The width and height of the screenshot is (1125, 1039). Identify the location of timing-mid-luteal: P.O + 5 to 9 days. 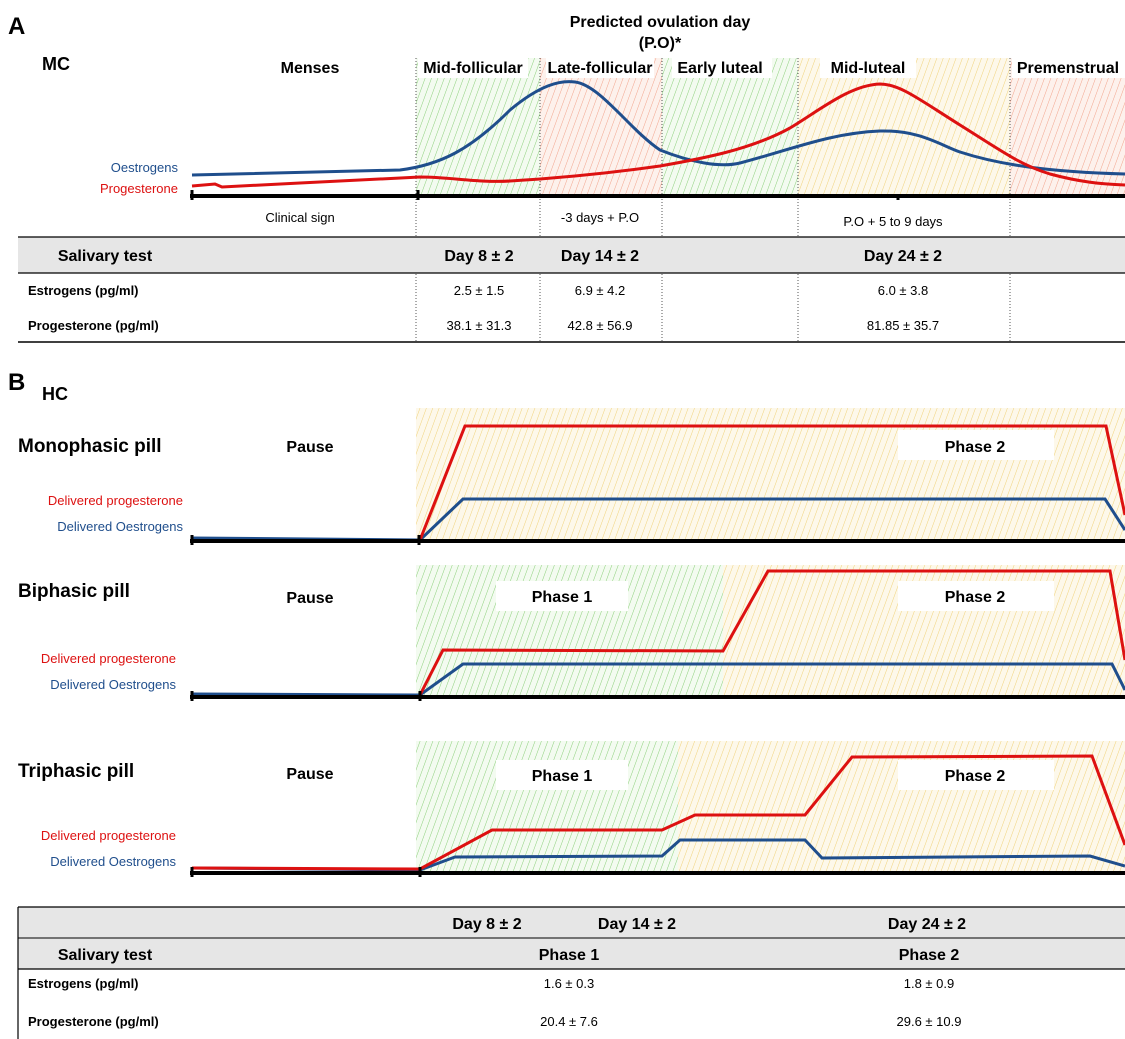
(893, 221).